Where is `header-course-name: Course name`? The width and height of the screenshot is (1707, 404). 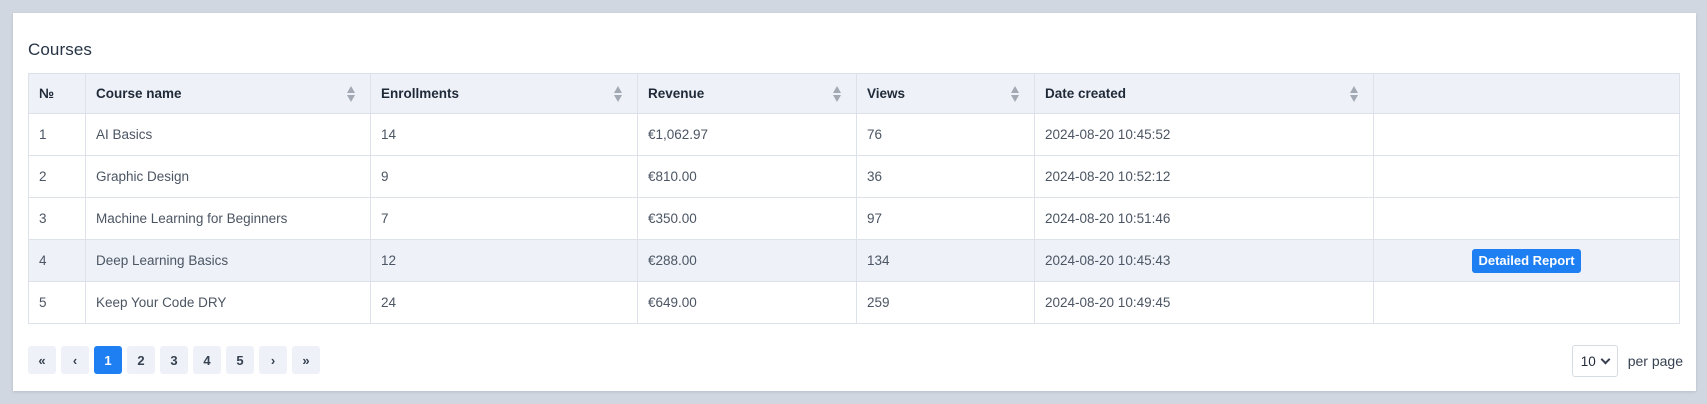 header-course-name: Course name is located at coordinates (228, 93).